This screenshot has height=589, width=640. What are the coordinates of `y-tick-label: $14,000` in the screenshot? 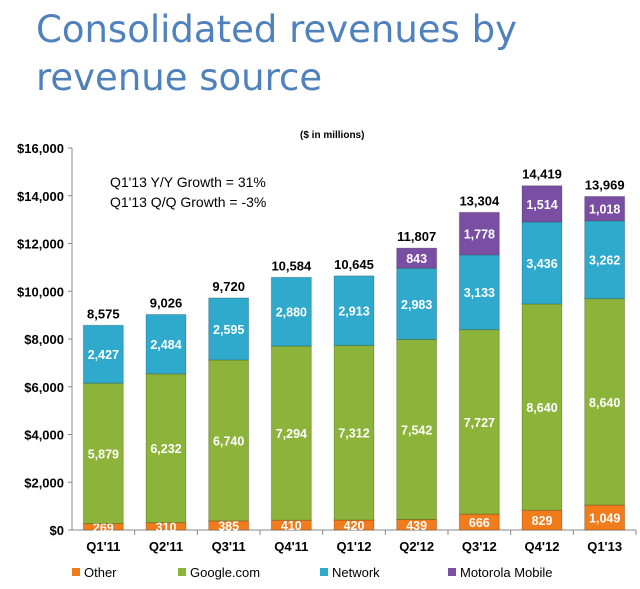 It's located at (40, 196).